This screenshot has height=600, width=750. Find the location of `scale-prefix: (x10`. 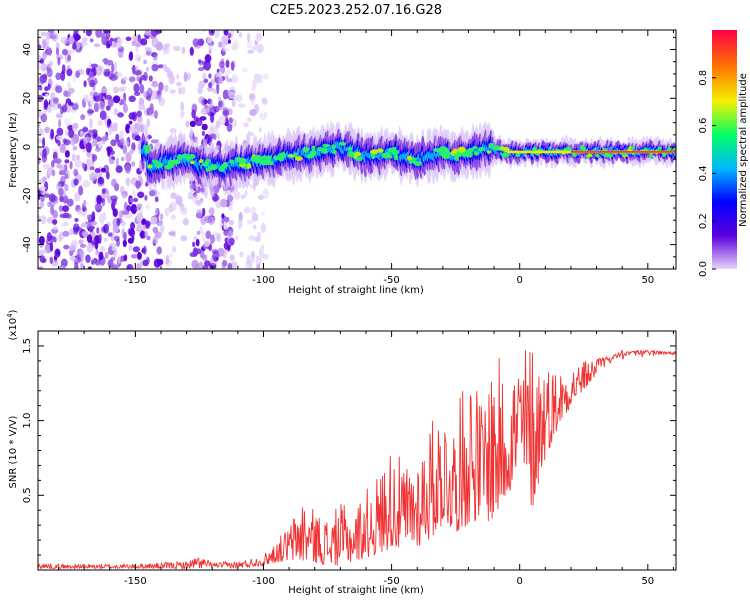

scale-prefix: (x10 is located at coordinates (13, 329).